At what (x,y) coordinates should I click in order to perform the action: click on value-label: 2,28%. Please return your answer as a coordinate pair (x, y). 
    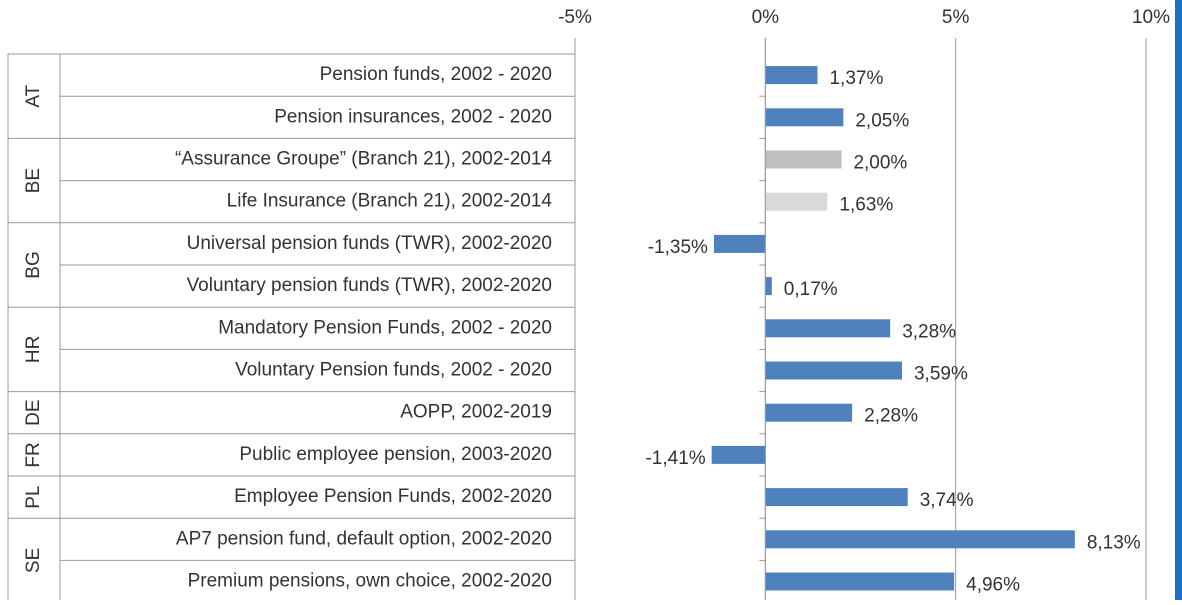
    Looking at the image, I should click on (891, 416).